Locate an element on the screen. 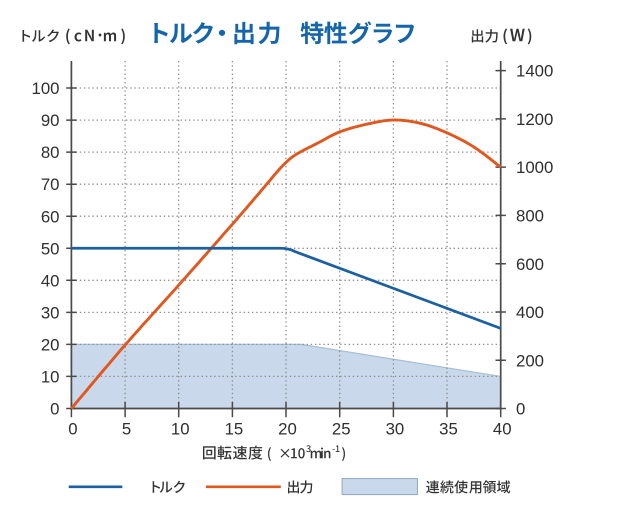 Image resolution: width=634 pixels, height=515 pixels. svg-text: 35 is located at coordinates (448, 429).